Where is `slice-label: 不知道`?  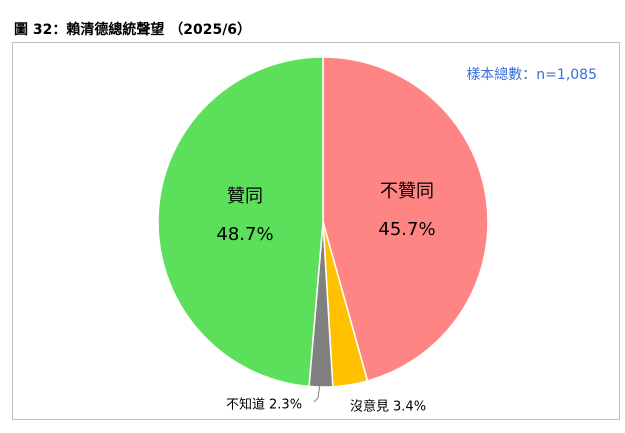 slice-label: 不知道 is located at coordinates (245, 405).